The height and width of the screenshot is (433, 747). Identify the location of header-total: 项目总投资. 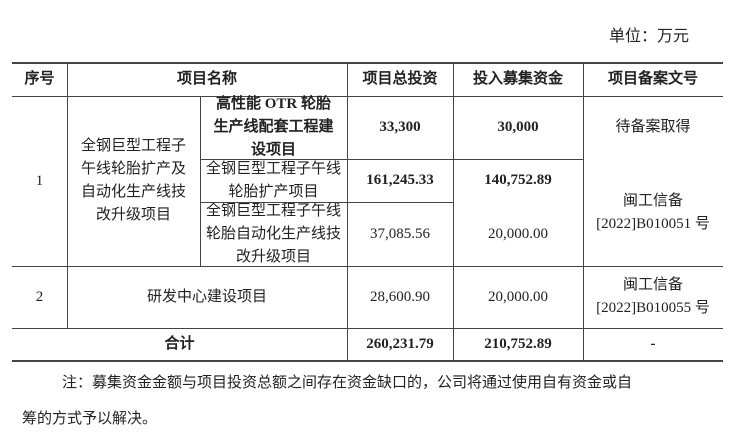
(400, 79).